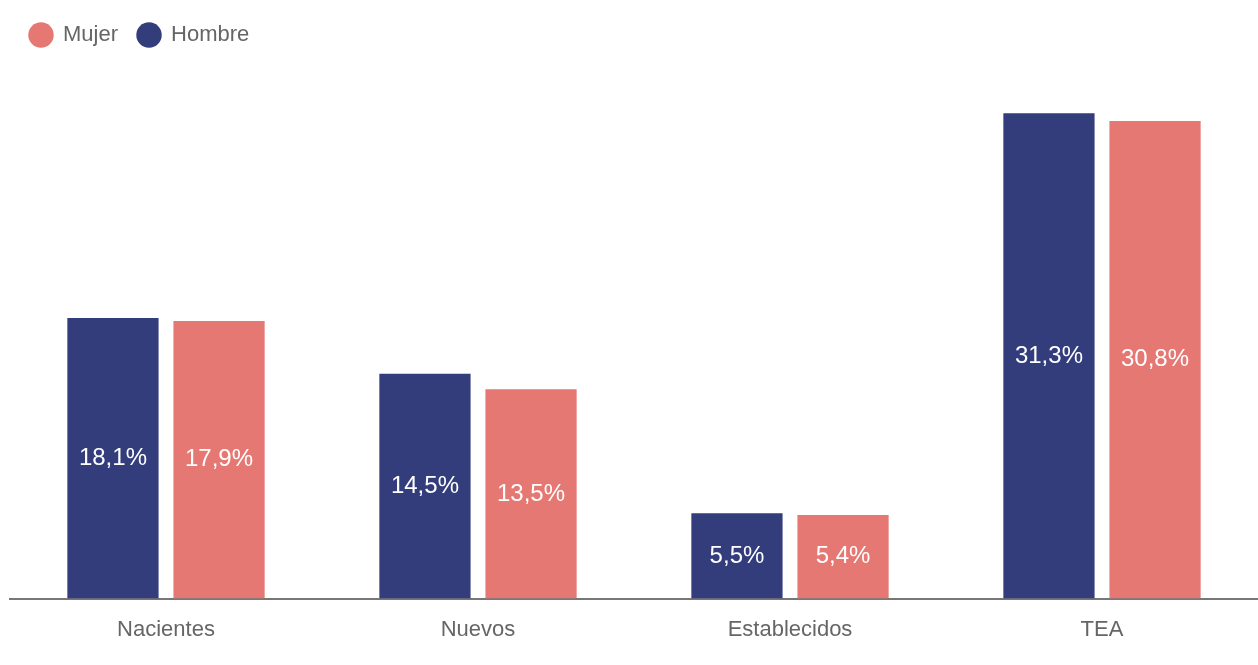  I want to click on data-label: 13,5%, so click(531, 492).